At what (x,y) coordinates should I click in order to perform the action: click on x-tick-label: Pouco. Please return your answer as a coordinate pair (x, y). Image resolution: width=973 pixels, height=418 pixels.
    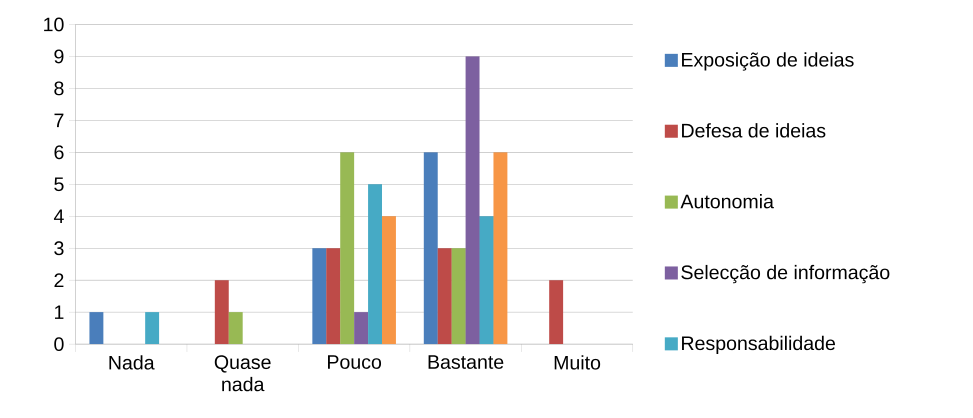
    Looking at the image, I should click on (355, 362).